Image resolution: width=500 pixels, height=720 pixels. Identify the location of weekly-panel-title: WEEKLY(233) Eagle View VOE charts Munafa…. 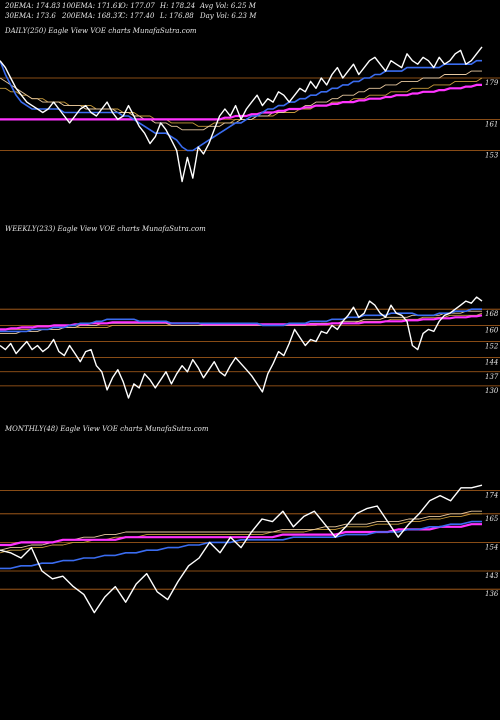
(105, 229).